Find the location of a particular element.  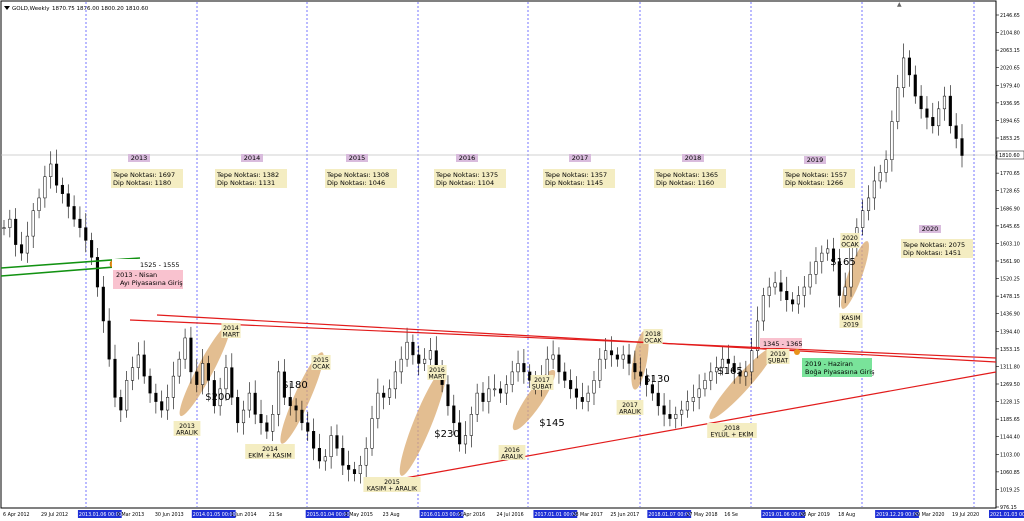

y-tick-label: 1394.40 is located at coordinates (1010, 332).